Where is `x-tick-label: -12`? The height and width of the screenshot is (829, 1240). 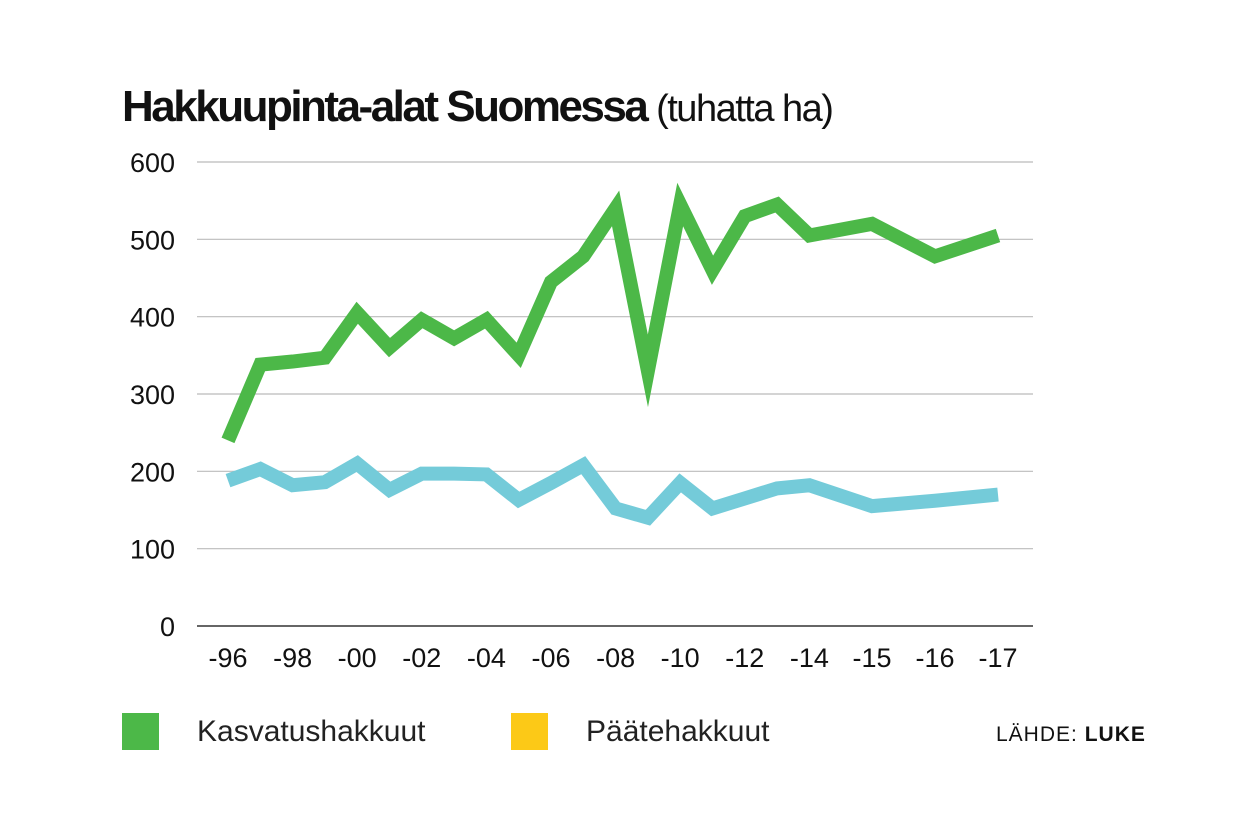
x-tick-label: -12 is located at coordinates (744, 658).